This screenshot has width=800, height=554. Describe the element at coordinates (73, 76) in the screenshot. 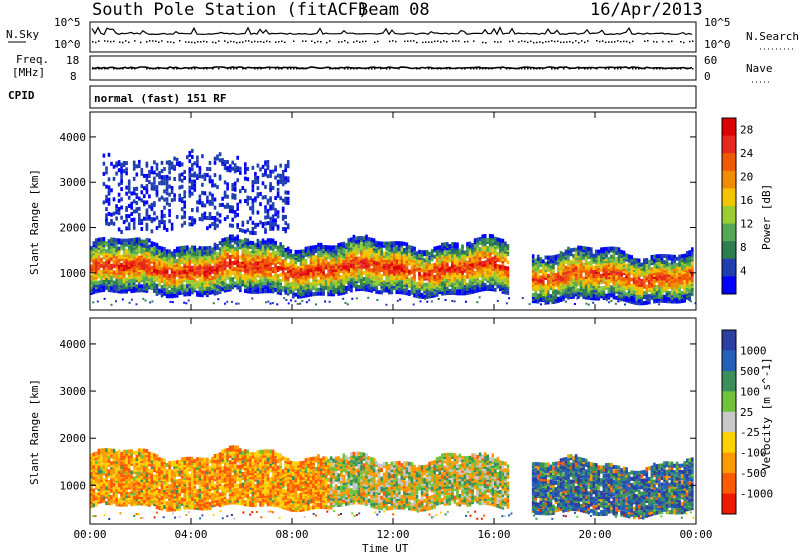

I see `freq-left-tick-low: 8` at that location.